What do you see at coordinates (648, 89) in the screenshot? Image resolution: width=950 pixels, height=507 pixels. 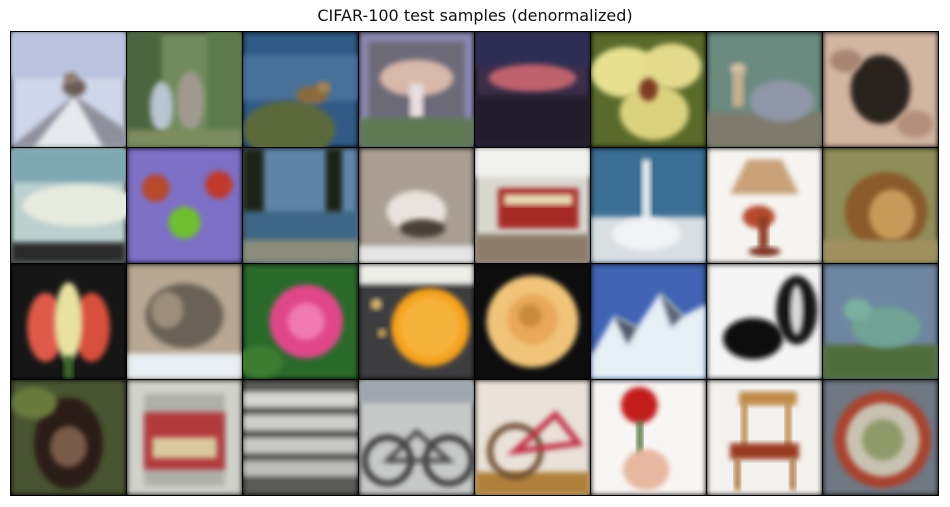 I see `sample-image-lily` at bounding box center [648, 89].